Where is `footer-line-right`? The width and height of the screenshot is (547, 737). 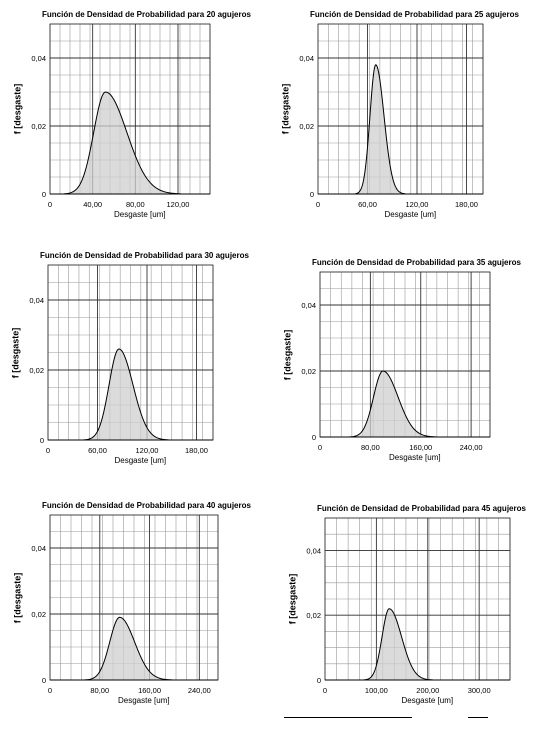
footer-line-right is located at coordinates (478, 717).